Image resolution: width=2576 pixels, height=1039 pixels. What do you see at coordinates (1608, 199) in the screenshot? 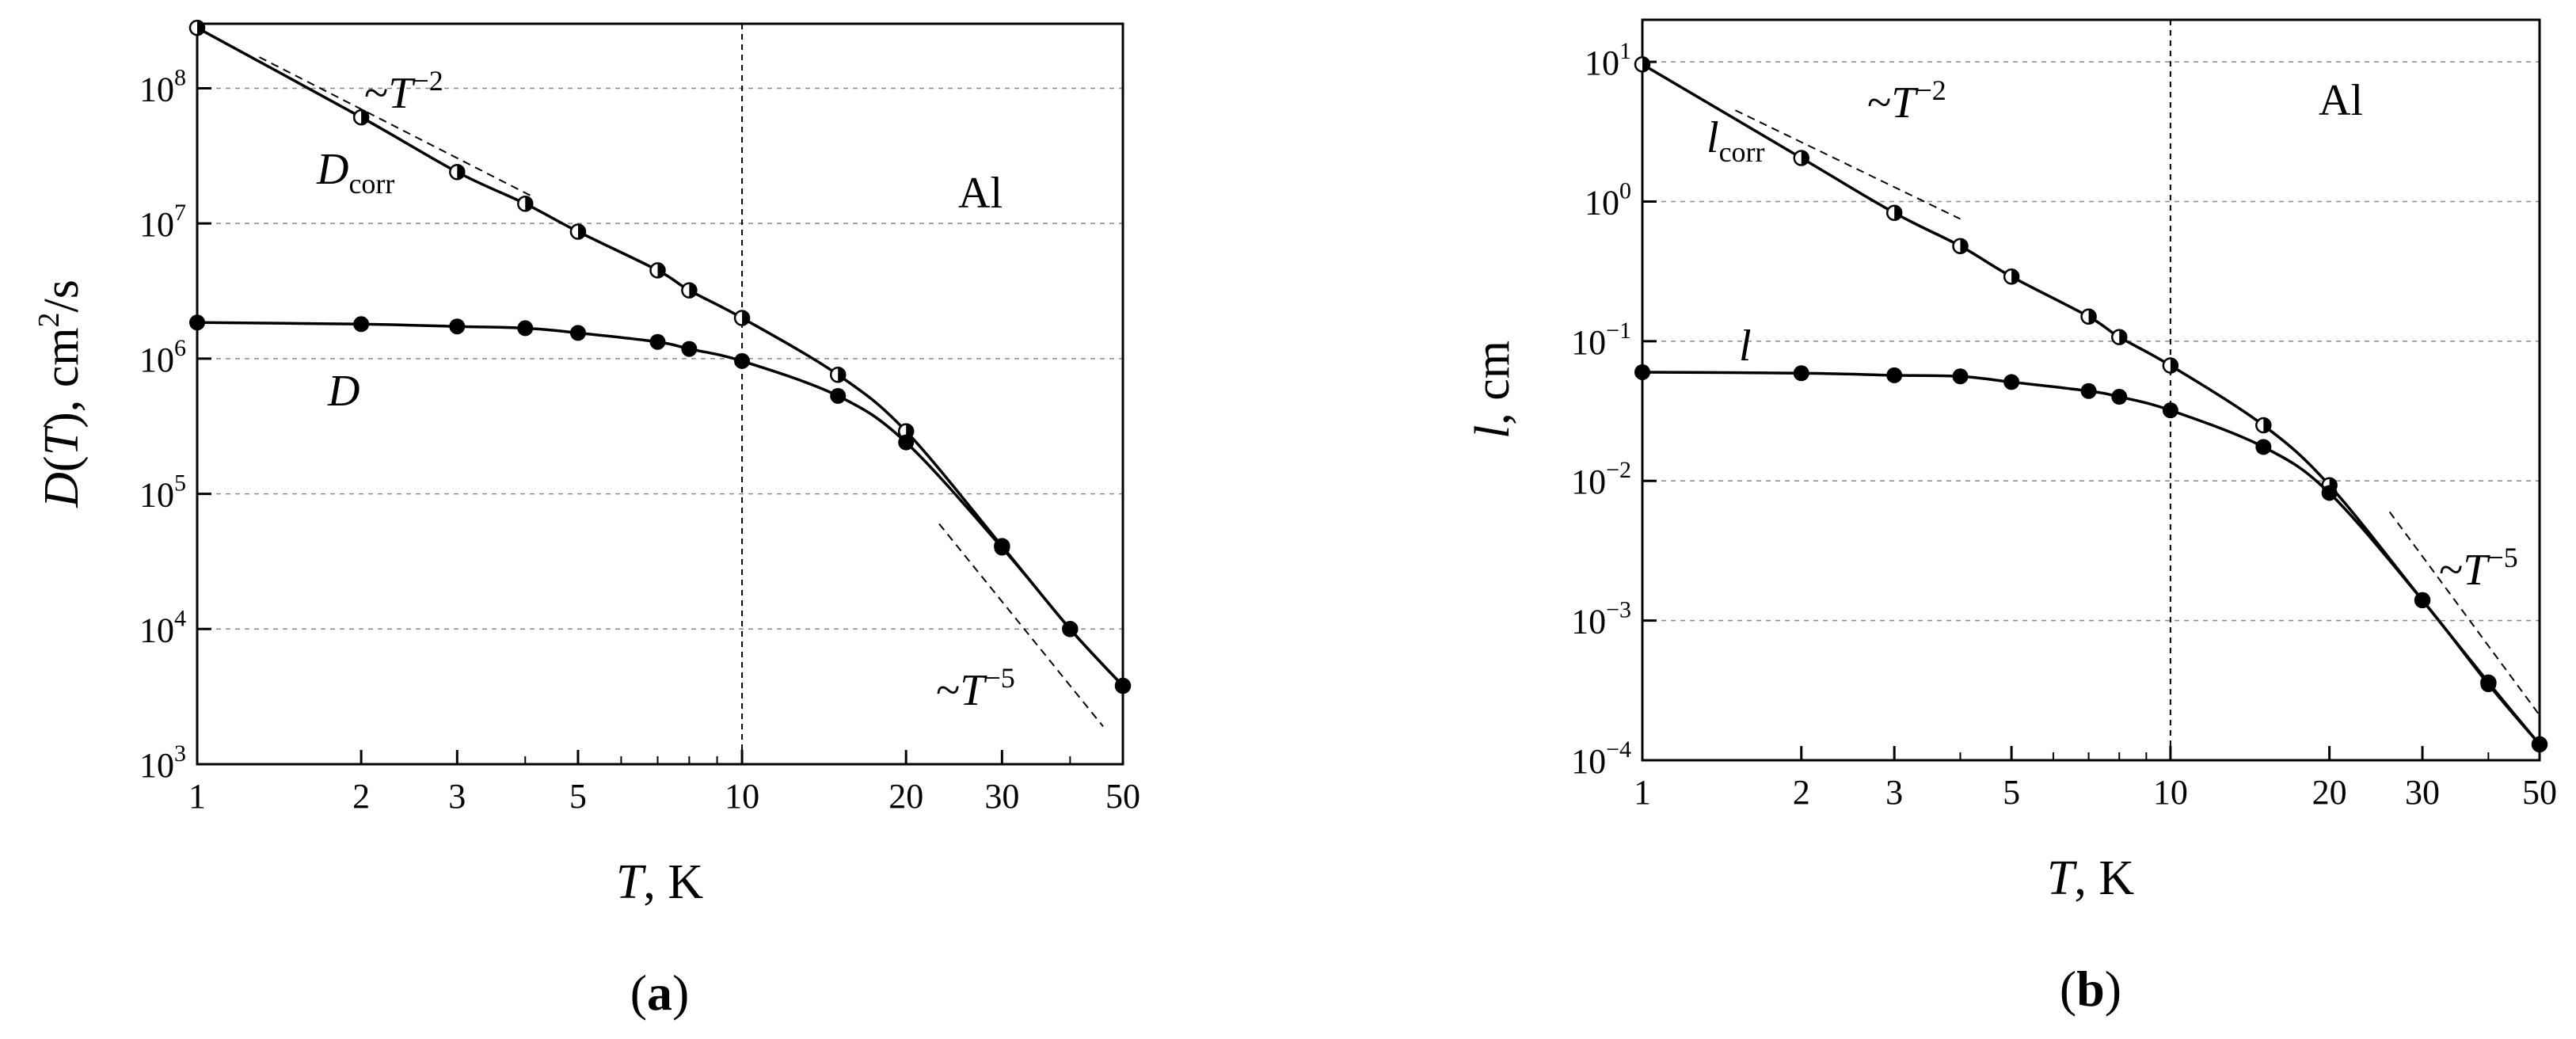
I see `panel-b-ytick-label-4: 10⁰` at bounding box center [1608, 199].